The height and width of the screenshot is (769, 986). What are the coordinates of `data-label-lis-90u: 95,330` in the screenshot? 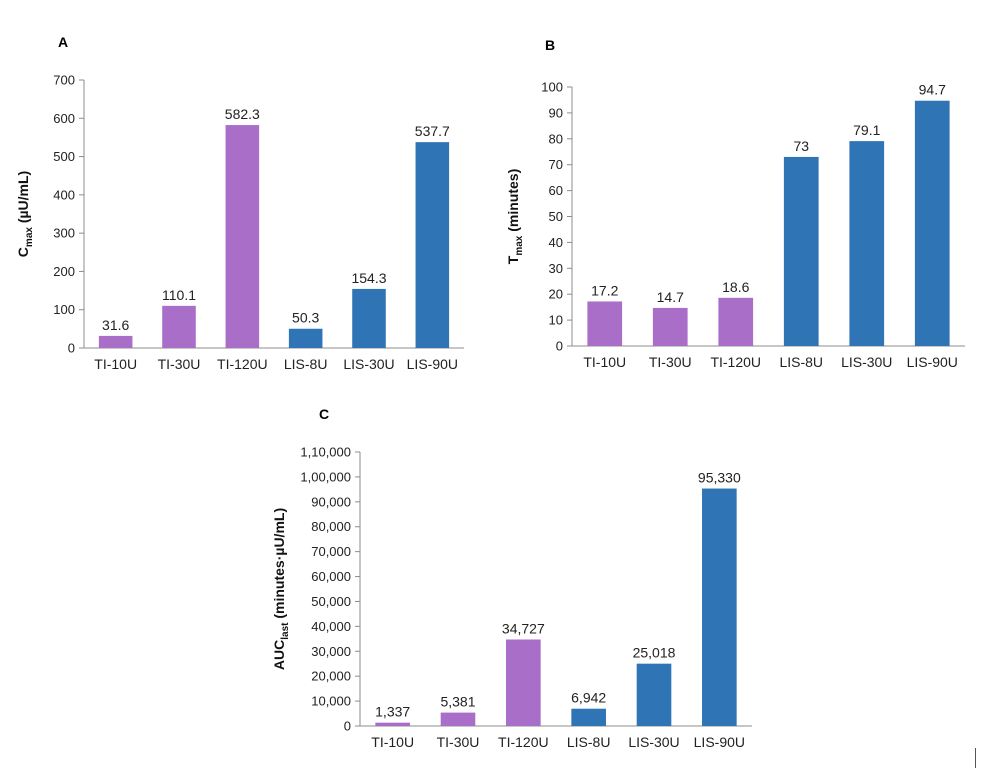 It's located at (719, 478).